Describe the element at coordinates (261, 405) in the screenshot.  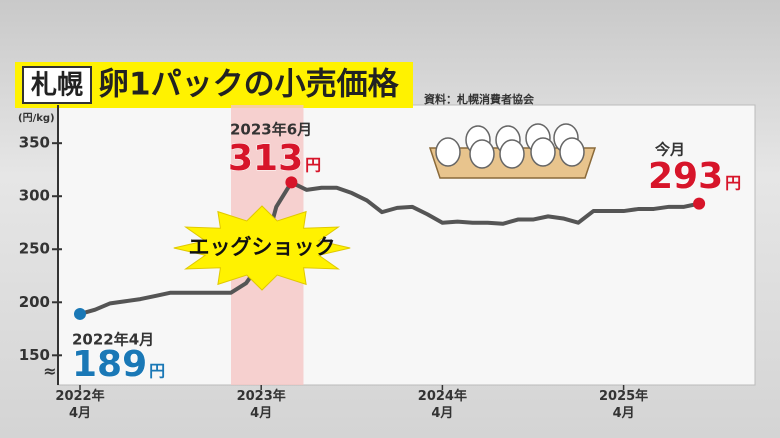
I see `x-tick-label: 2023年 4月` at that location.